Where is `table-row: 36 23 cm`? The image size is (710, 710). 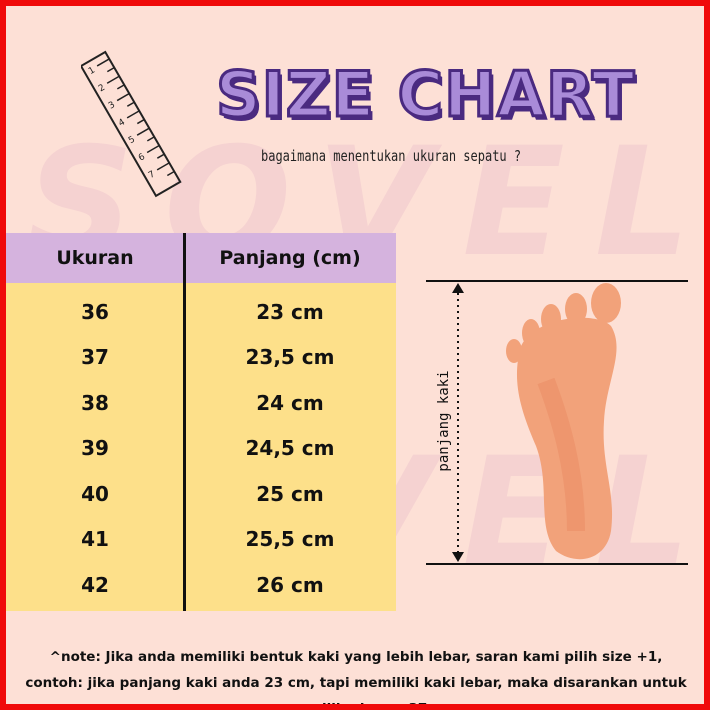 table-row: 36 23 cm is located at coordinates (201, 312).